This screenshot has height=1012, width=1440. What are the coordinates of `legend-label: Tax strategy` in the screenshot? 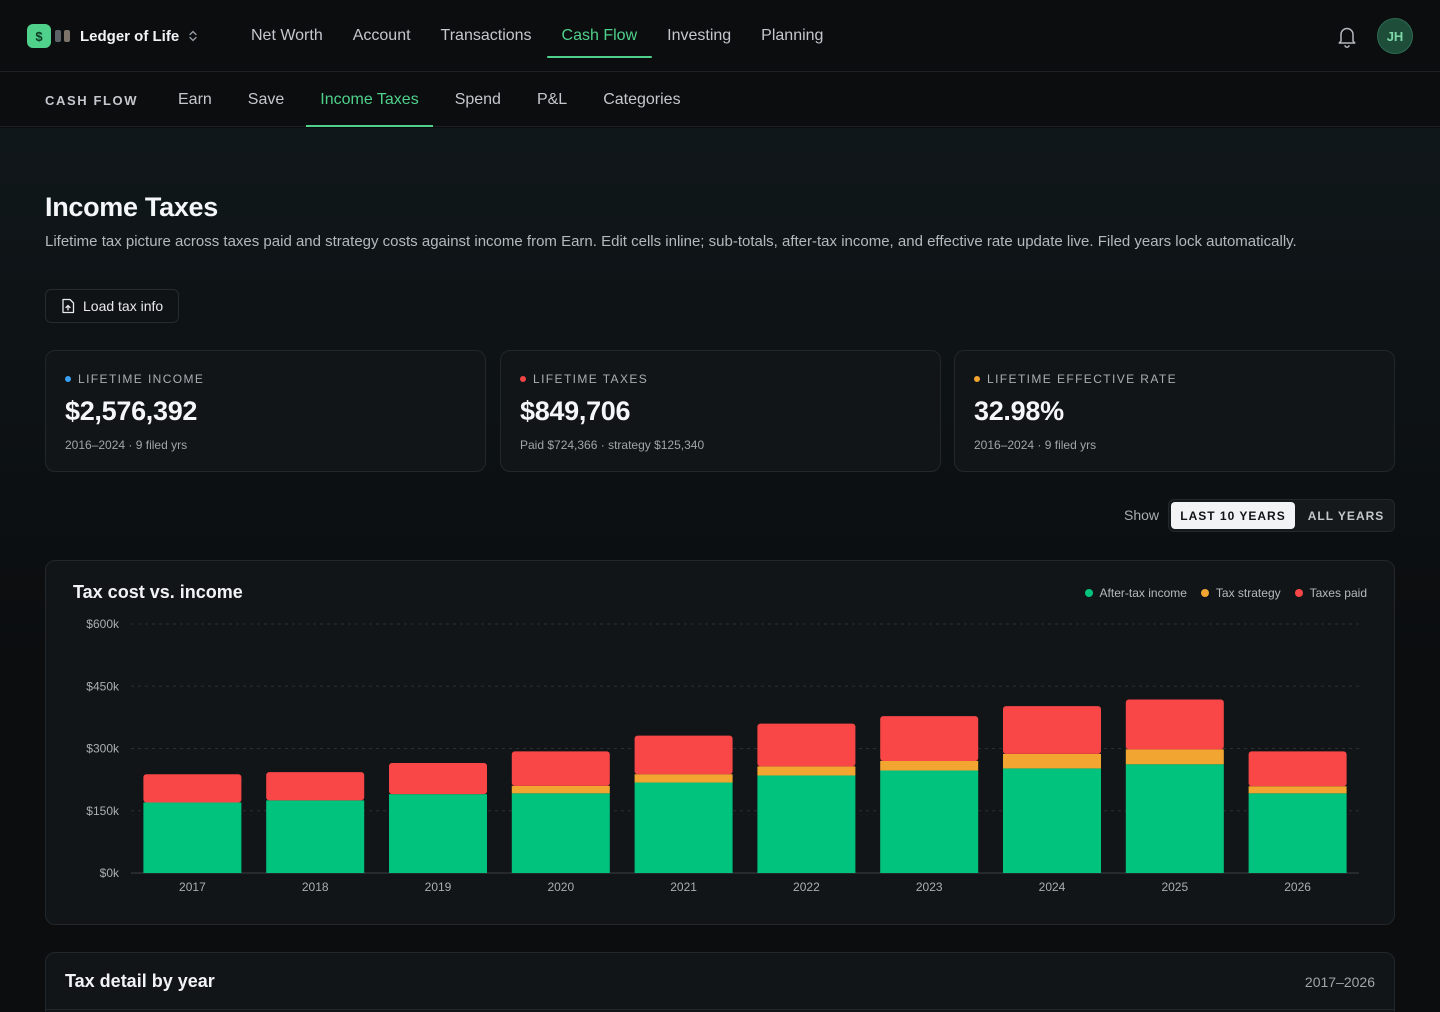 It's located at (1248, 593).